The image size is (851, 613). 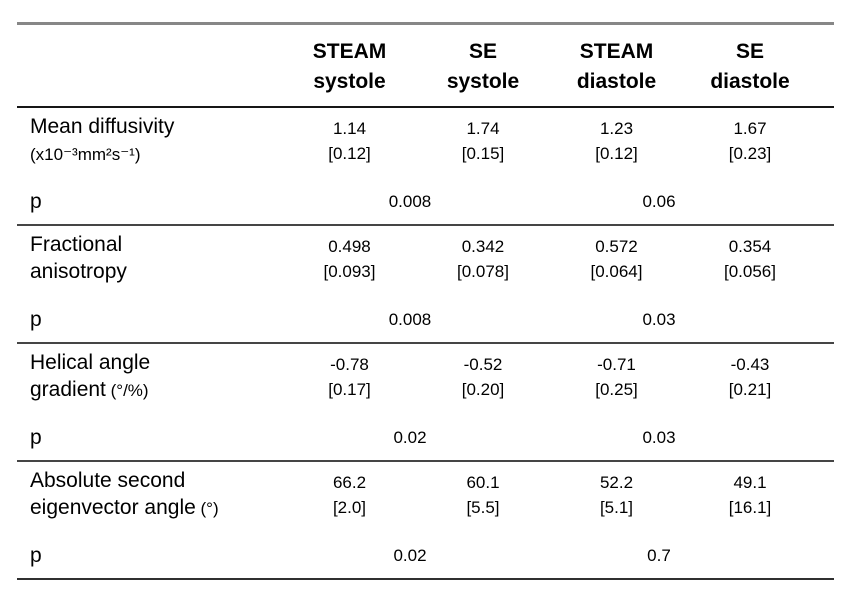 I want to click on row-label-line2: gradient (°/%), so click(x=89, y=389).